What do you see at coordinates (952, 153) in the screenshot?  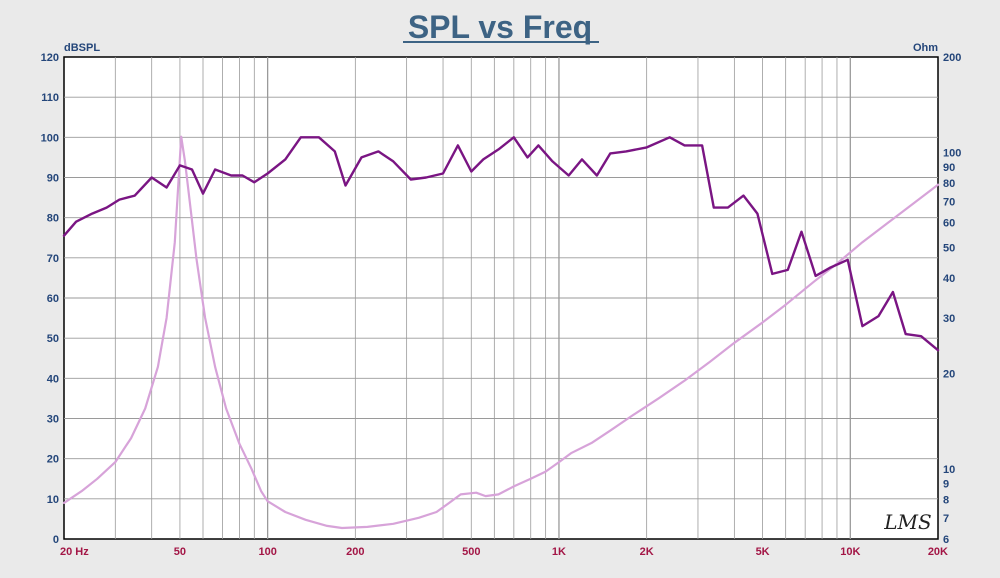 I see `right-tick-label: 100` at bounding box center [952, 153].